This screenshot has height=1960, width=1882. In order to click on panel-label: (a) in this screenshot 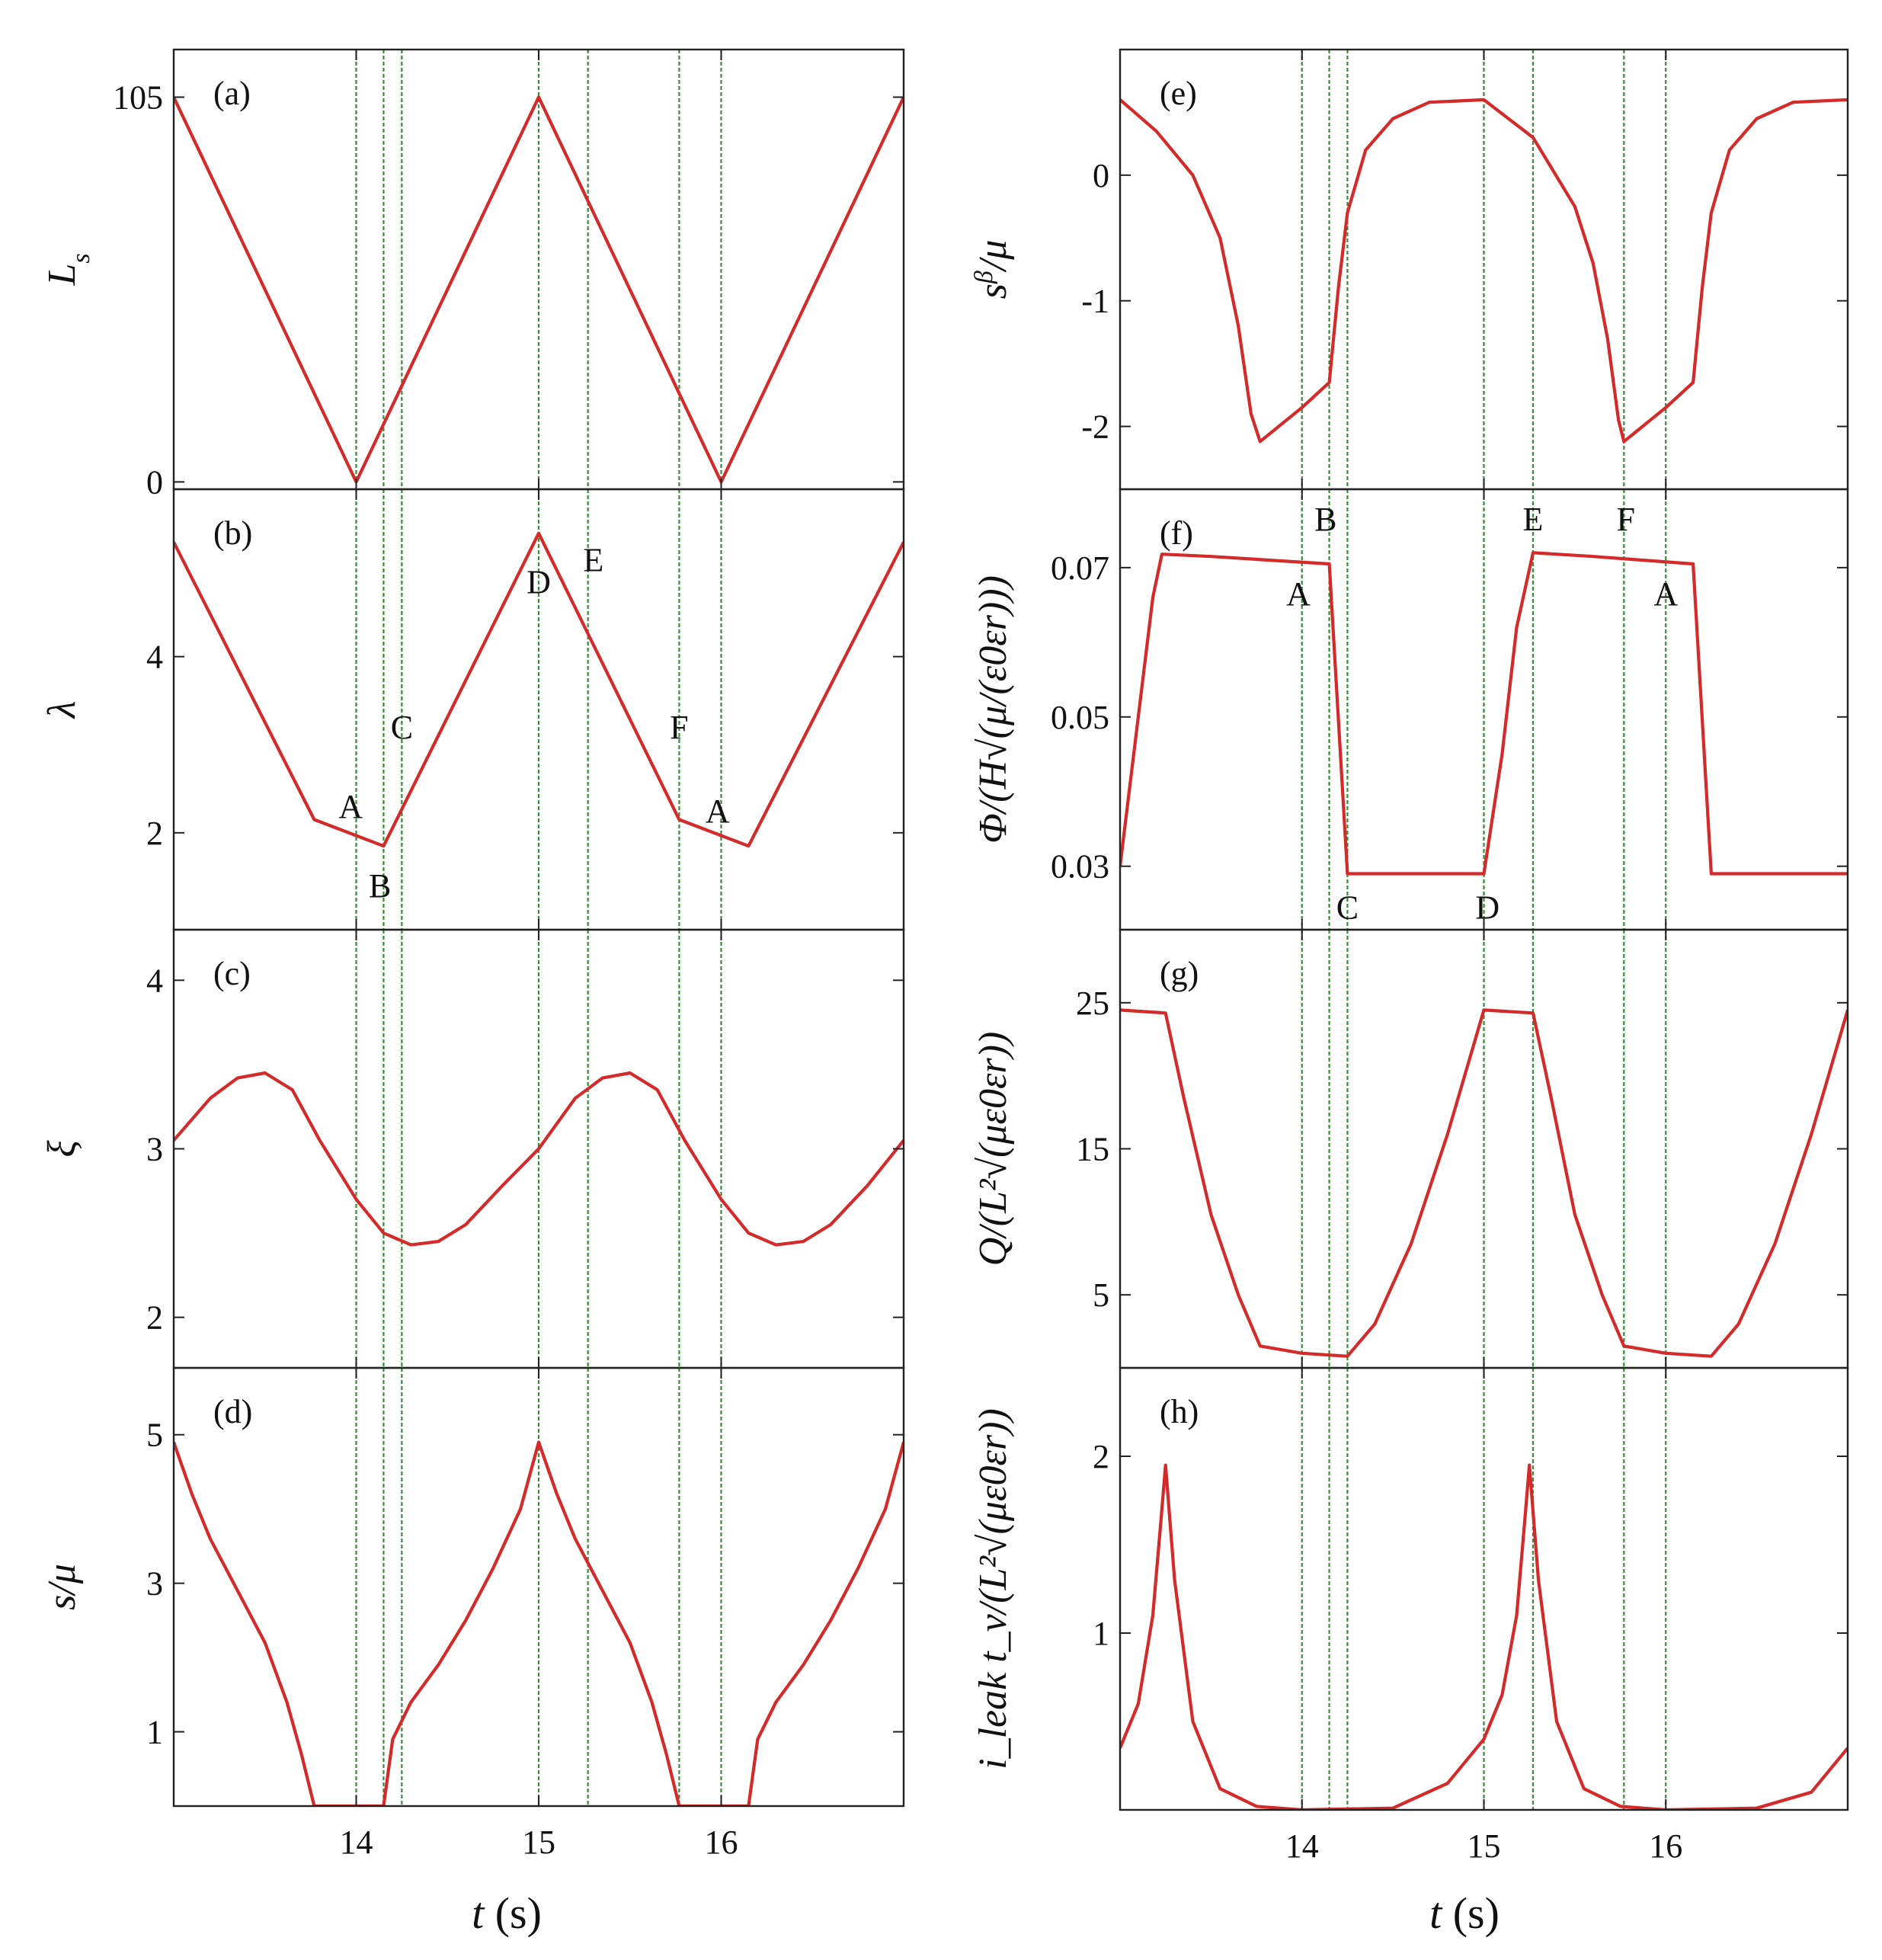, I will do `click(232, 93)`.